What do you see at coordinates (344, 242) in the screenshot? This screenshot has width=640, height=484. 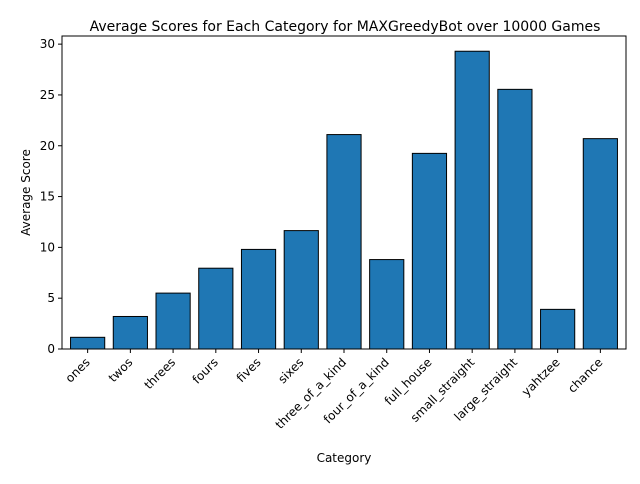 I see `bar-three-of-a-kind` at bounding box center [344, 242].